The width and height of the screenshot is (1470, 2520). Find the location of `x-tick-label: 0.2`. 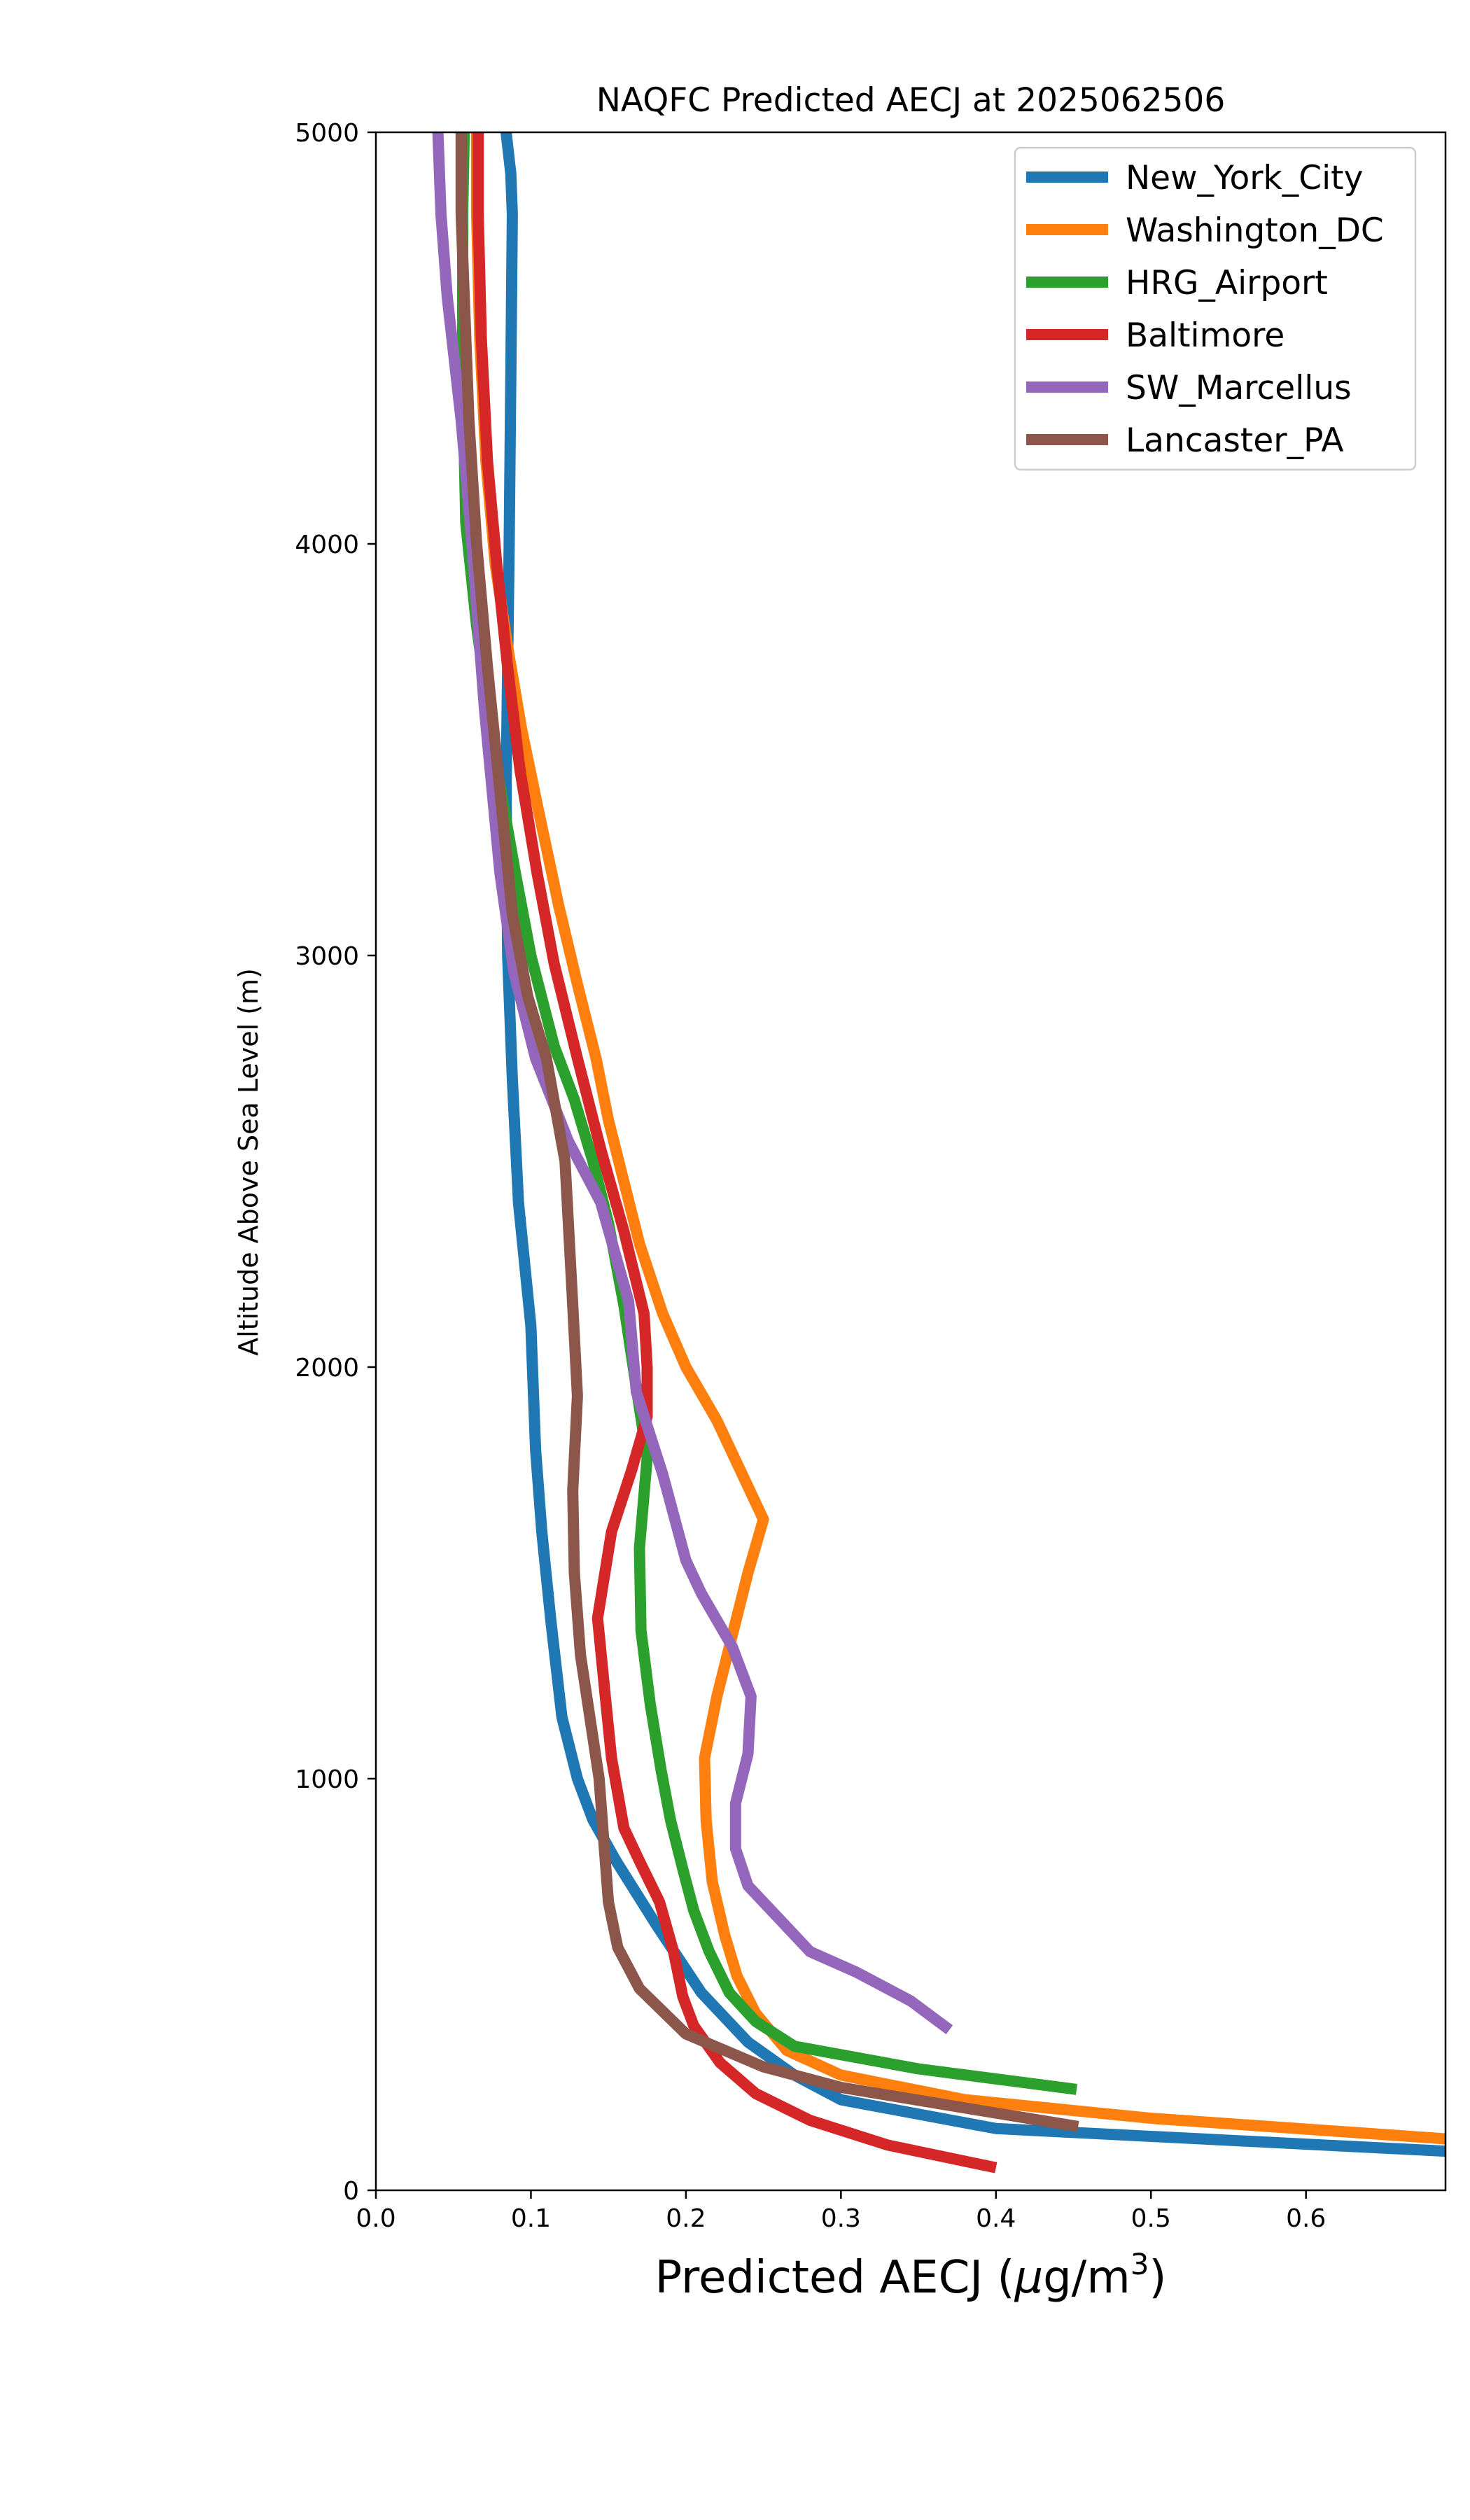

x-tick-label: 0.2 is located at coordinates (686, 2218).